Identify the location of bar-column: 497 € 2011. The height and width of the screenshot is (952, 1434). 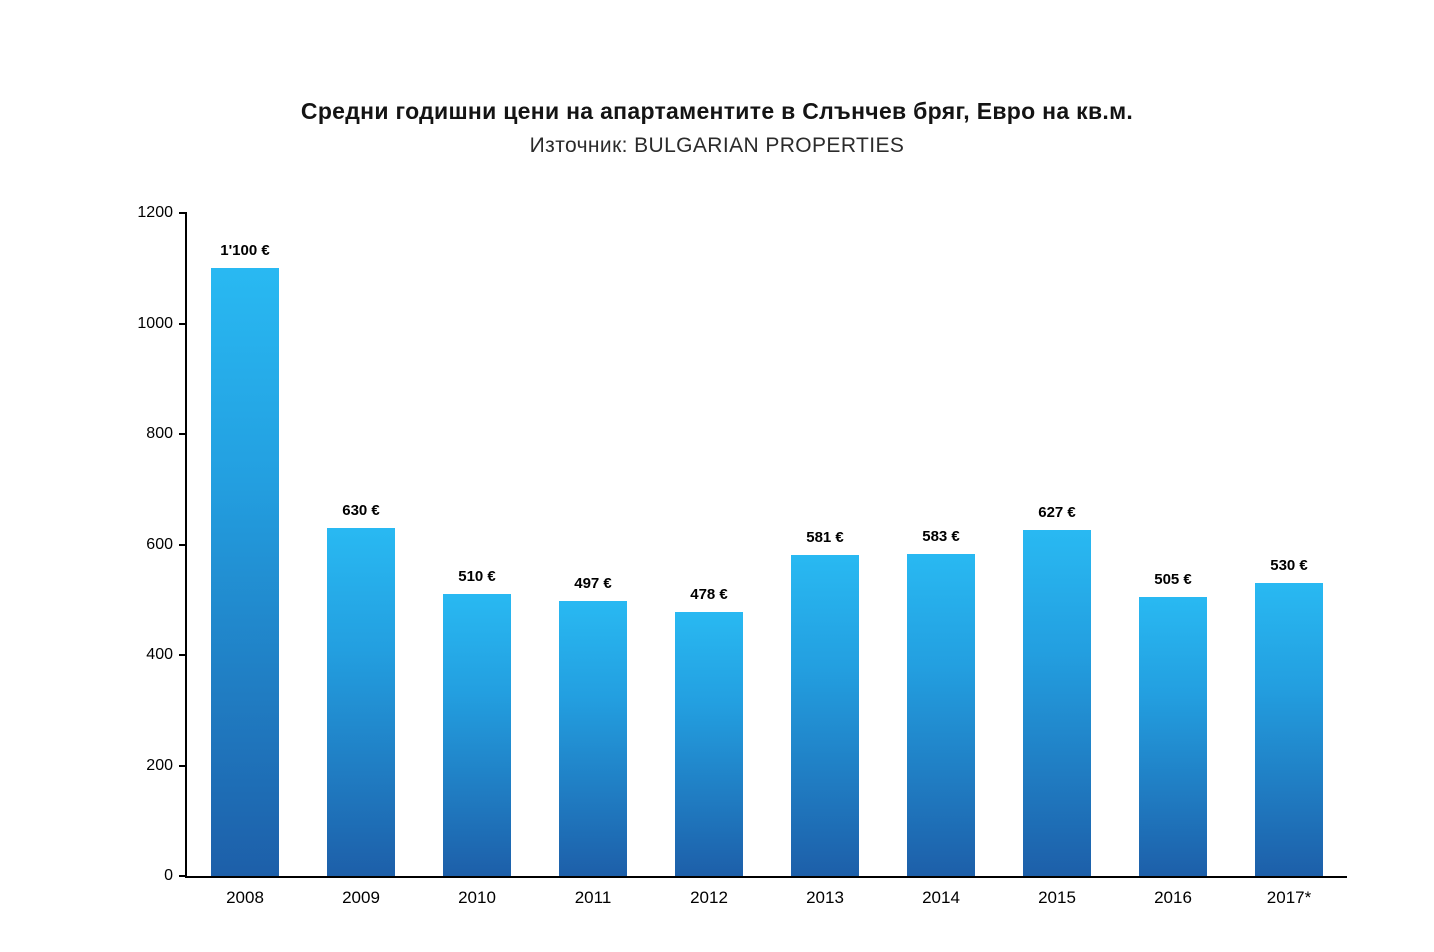
(593, 560).